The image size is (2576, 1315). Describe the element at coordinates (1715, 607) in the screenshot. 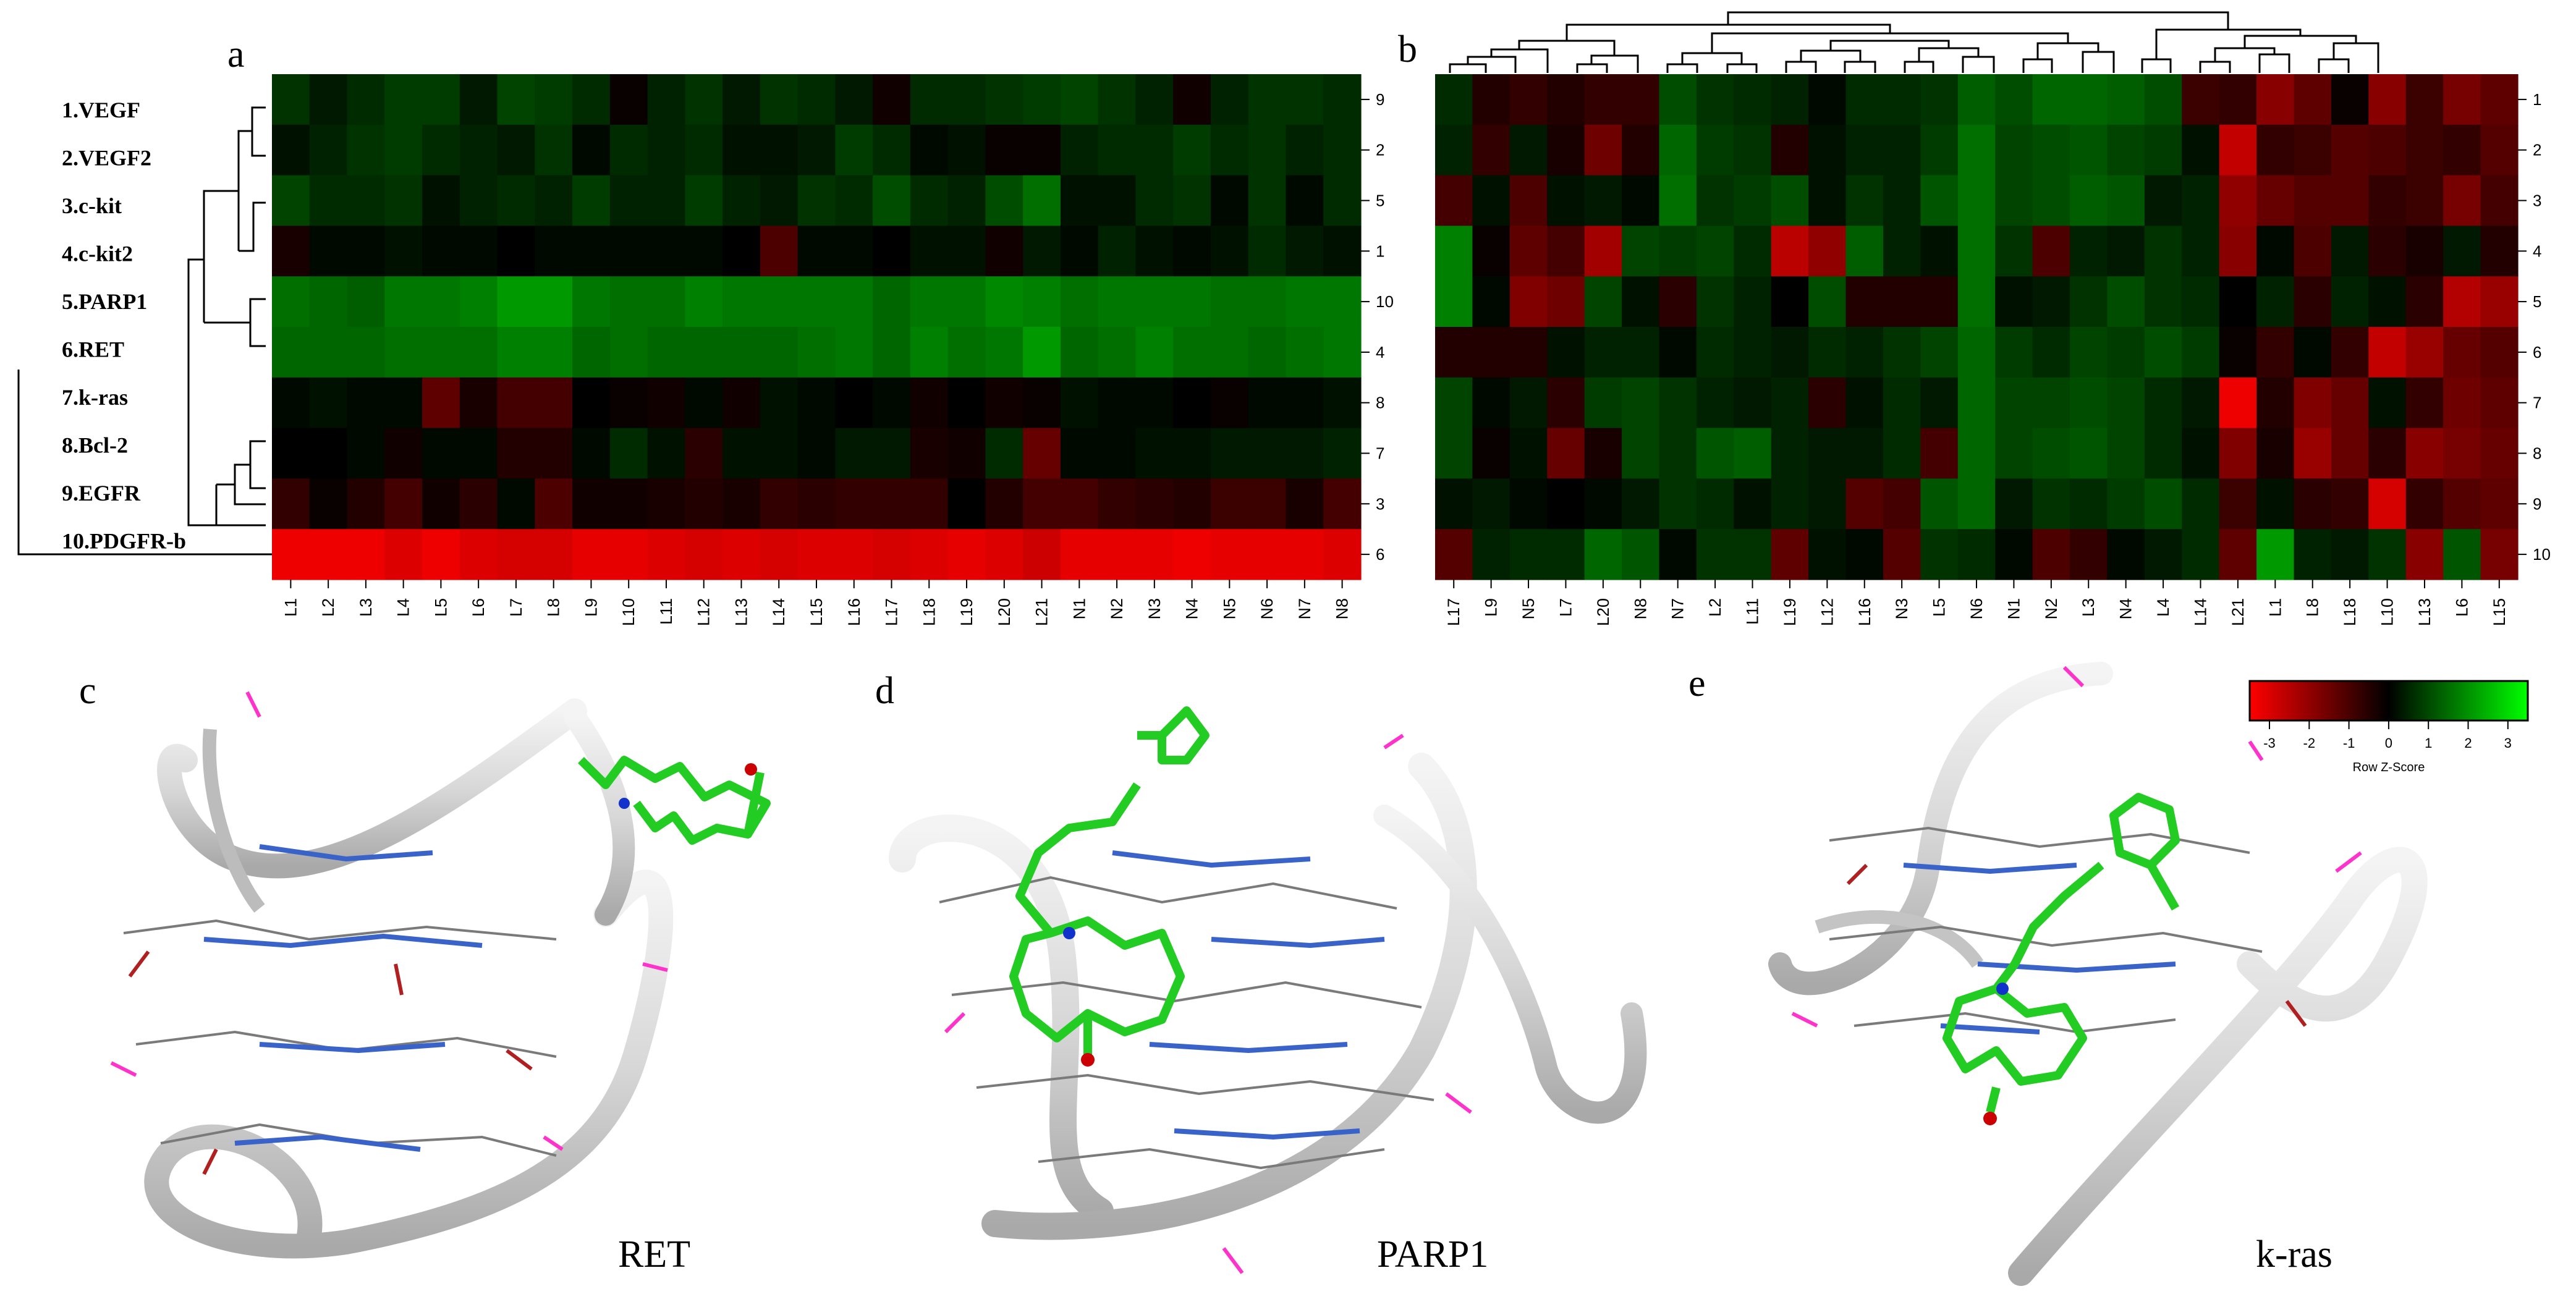

I see `column-label: L2` at that location.